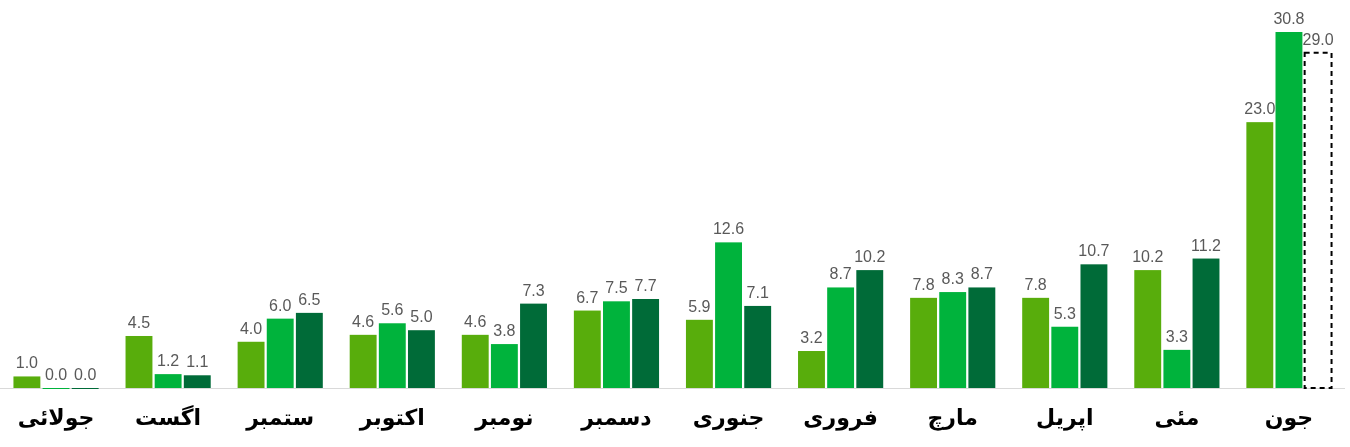  What do you see at coordinates (27, 363) in the screenshot?
I see `data-label: 1.0` at bounding box center [27, 363].